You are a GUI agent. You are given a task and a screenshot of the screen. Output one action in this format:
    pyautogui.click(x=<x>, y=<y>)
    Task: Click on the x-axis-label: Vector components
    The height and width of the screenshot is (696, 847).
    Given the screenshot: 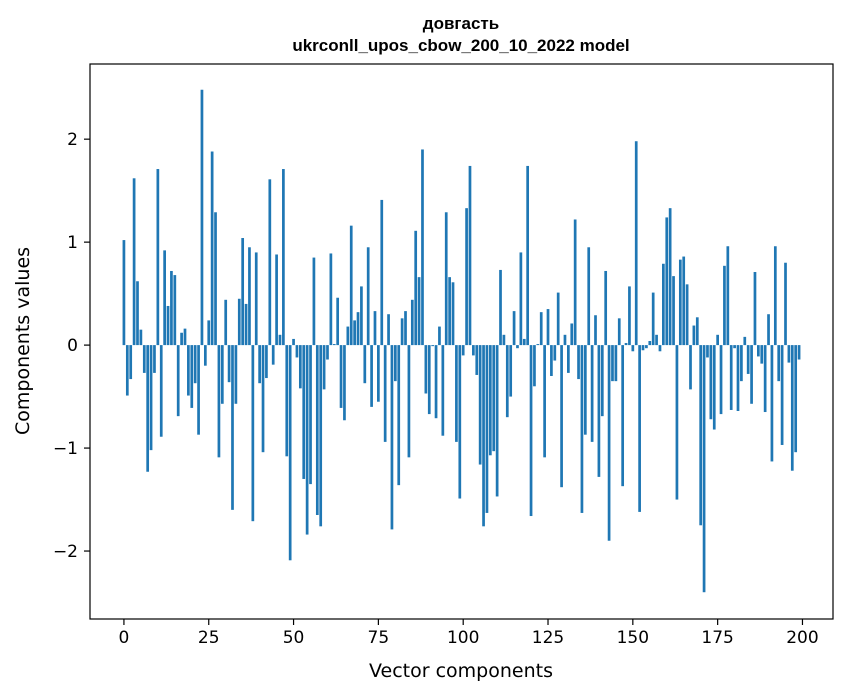 What is the action you would take?
    pyautogui.click(x=461, y=671)
    